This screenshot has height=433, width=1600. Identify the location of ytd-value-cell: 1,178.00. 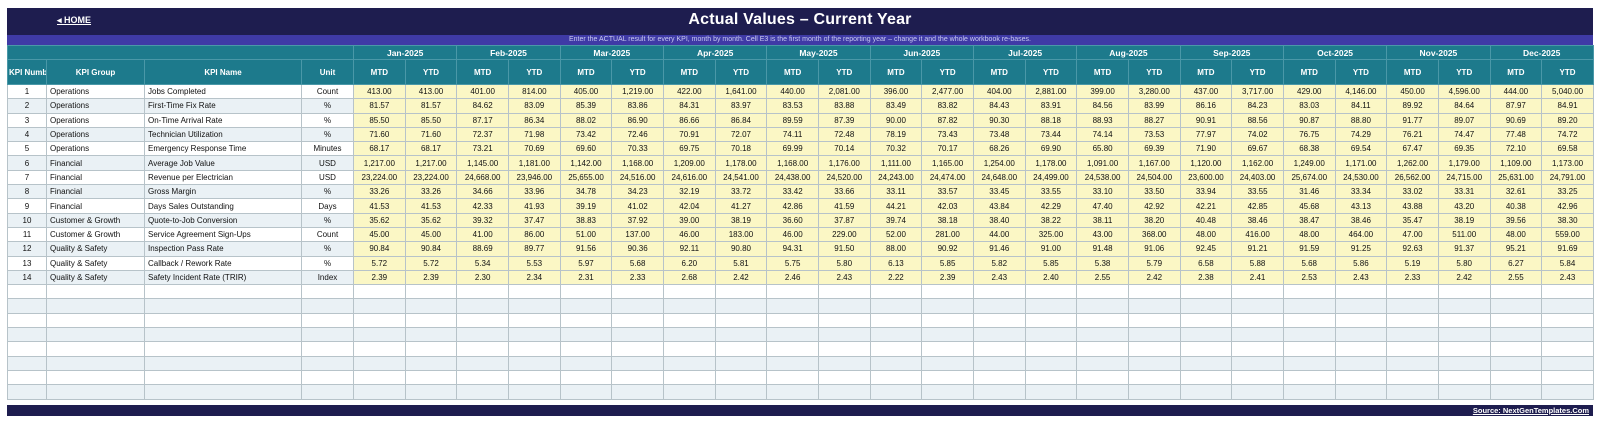
(741, 163).